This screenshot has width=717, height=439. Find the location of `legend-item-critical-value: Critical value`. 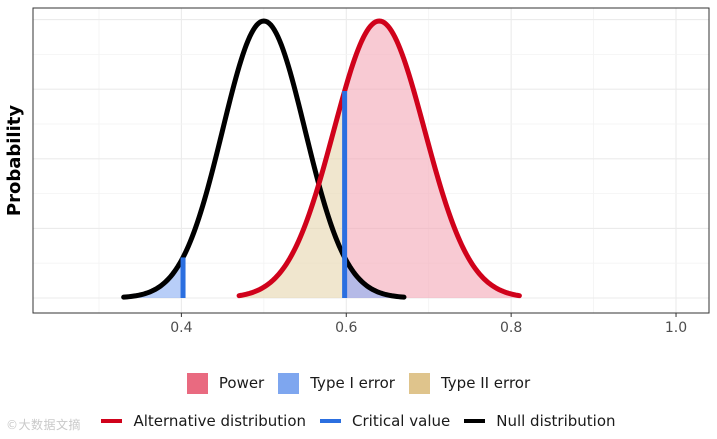

legend-item-critical-value: Critical value is located at coordinates (385, 421).